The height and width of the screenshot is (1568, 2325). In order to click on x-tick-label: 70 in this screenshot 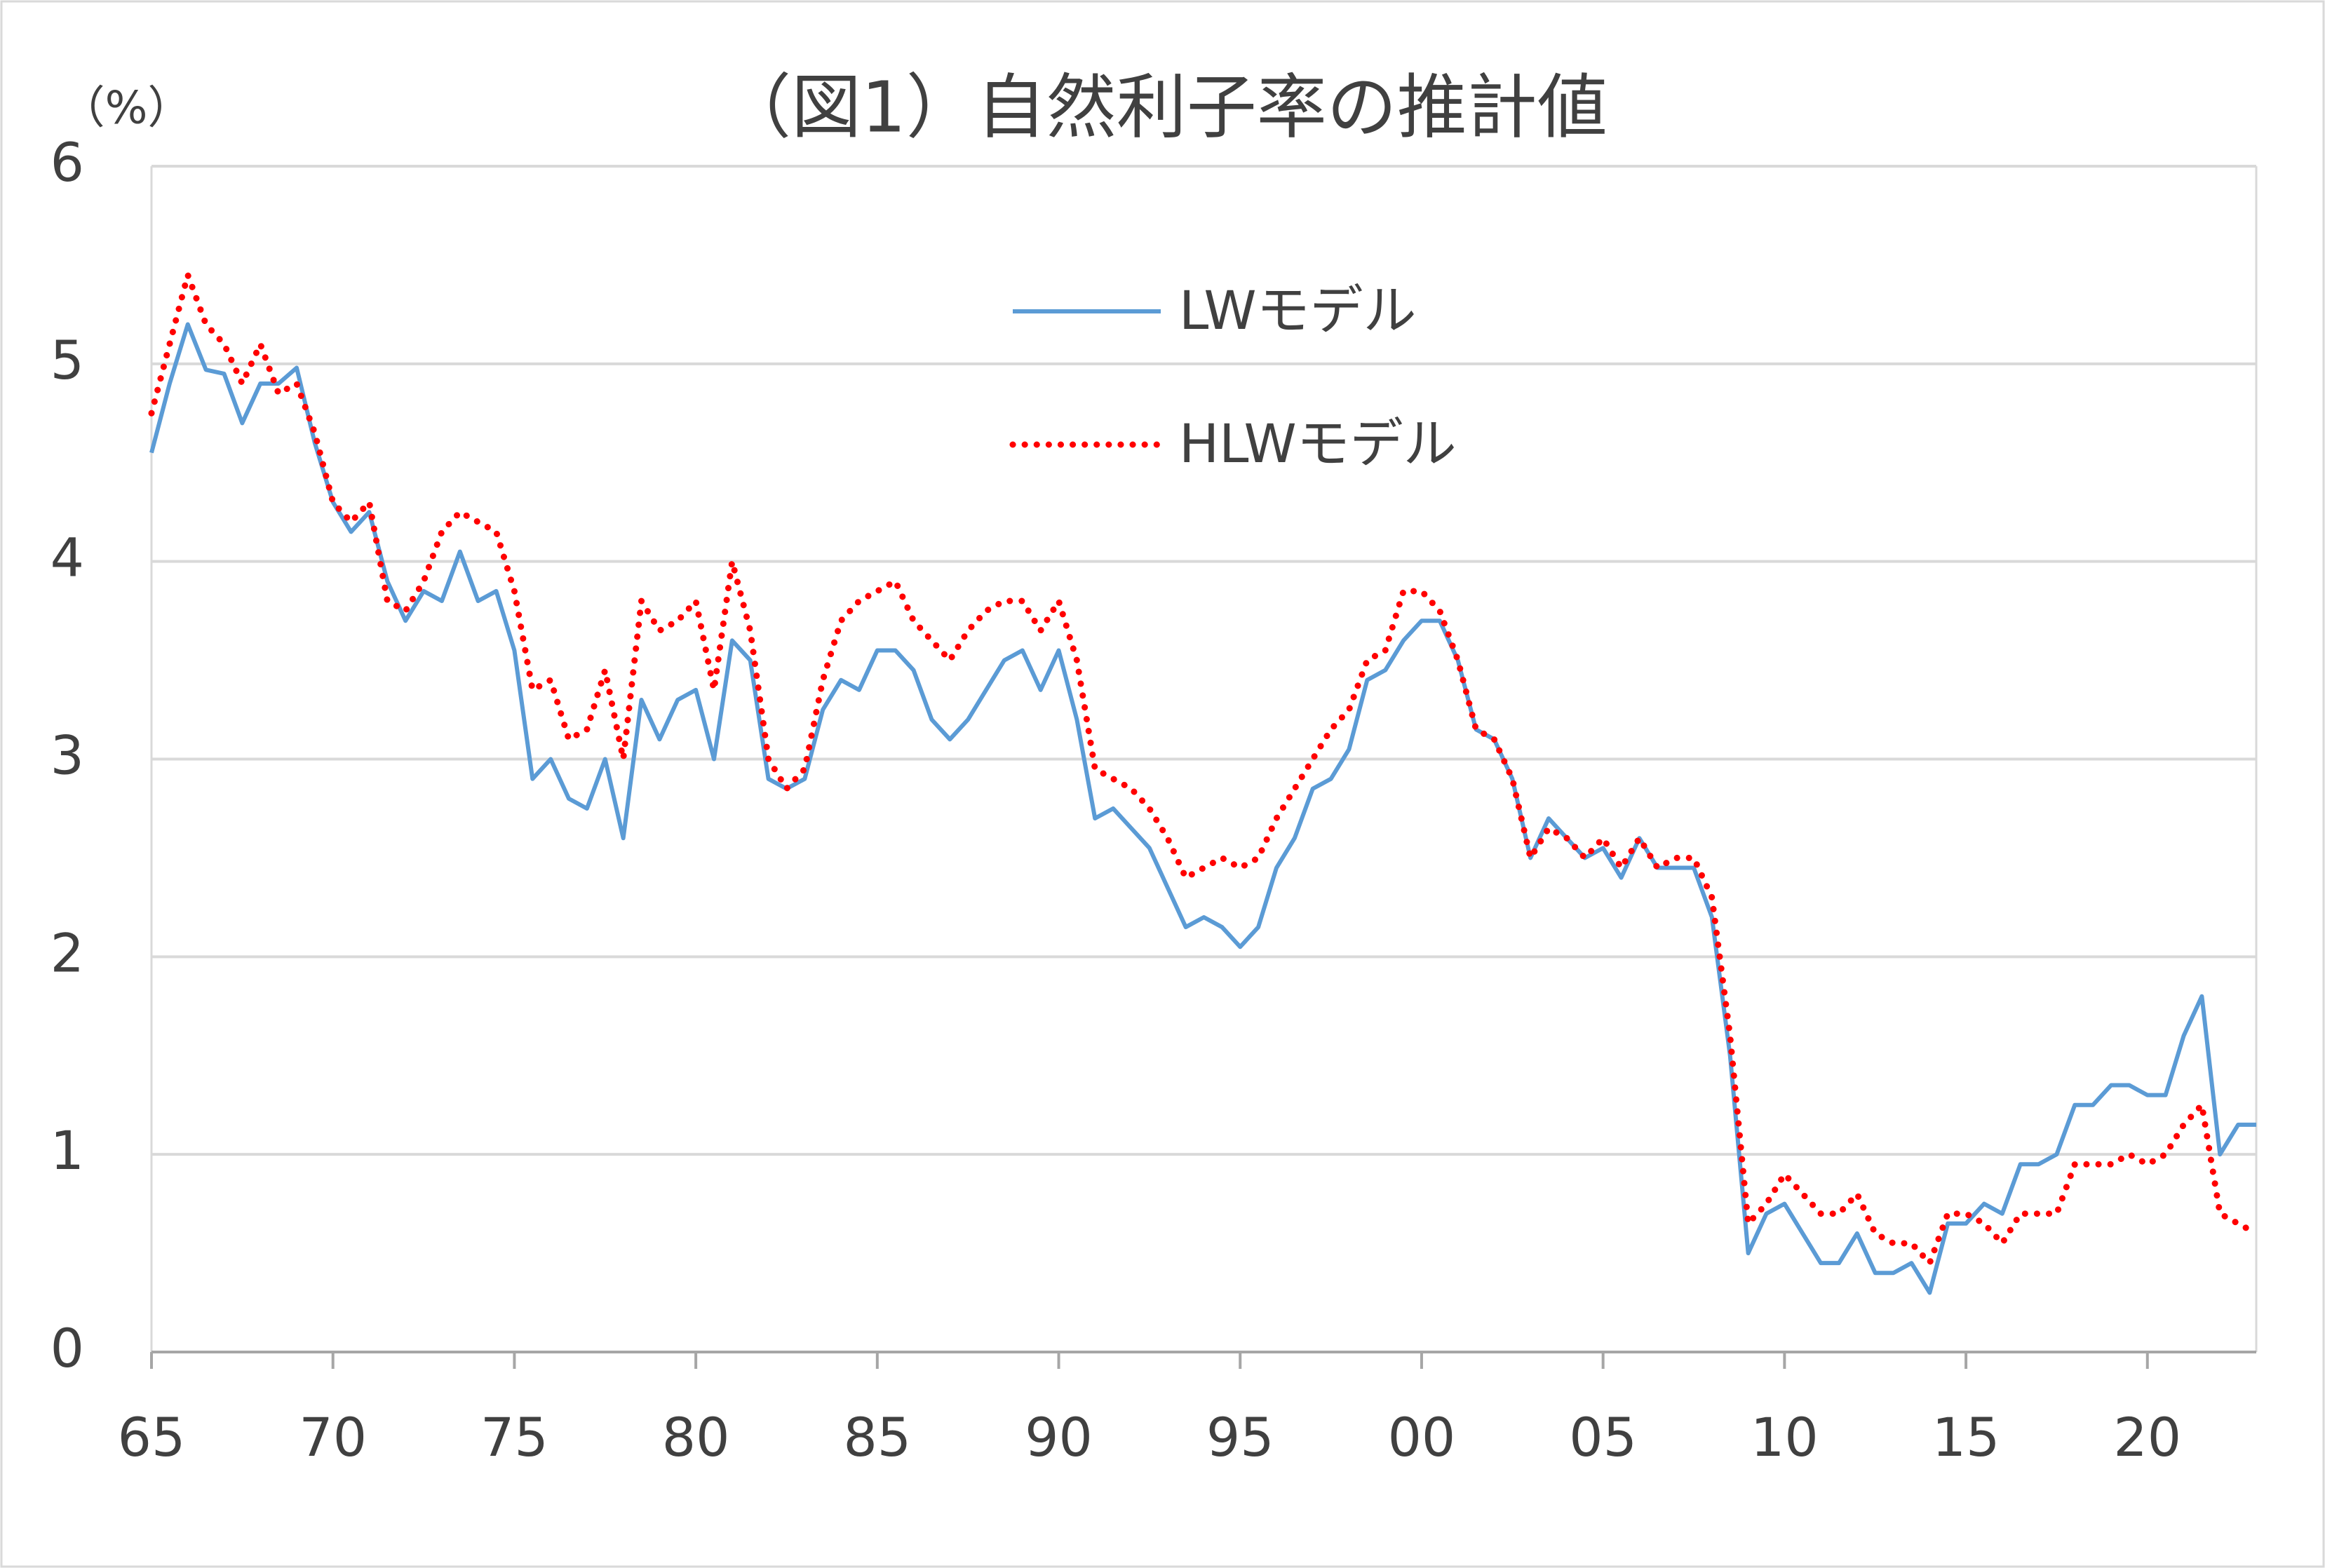, I will do `click(333, 1437)`.